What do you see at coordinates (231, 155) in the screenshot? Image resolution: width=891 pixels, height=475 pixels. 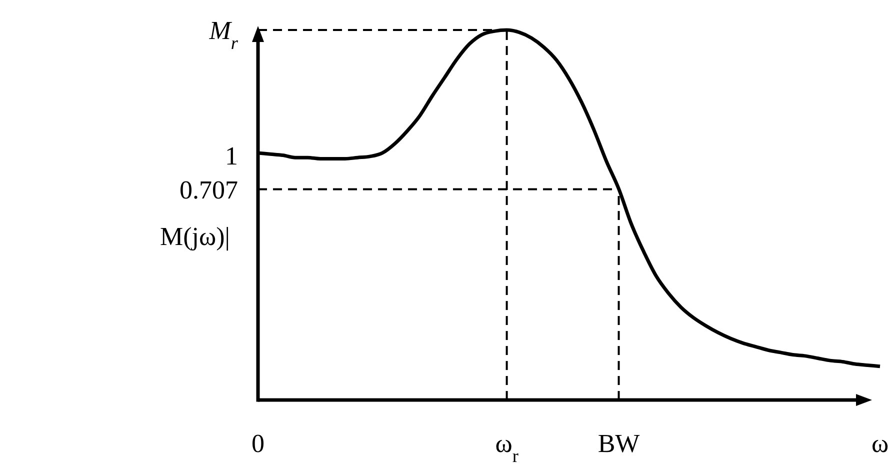 I see `y-tick-label: 1` at bounding box center [231, 155].